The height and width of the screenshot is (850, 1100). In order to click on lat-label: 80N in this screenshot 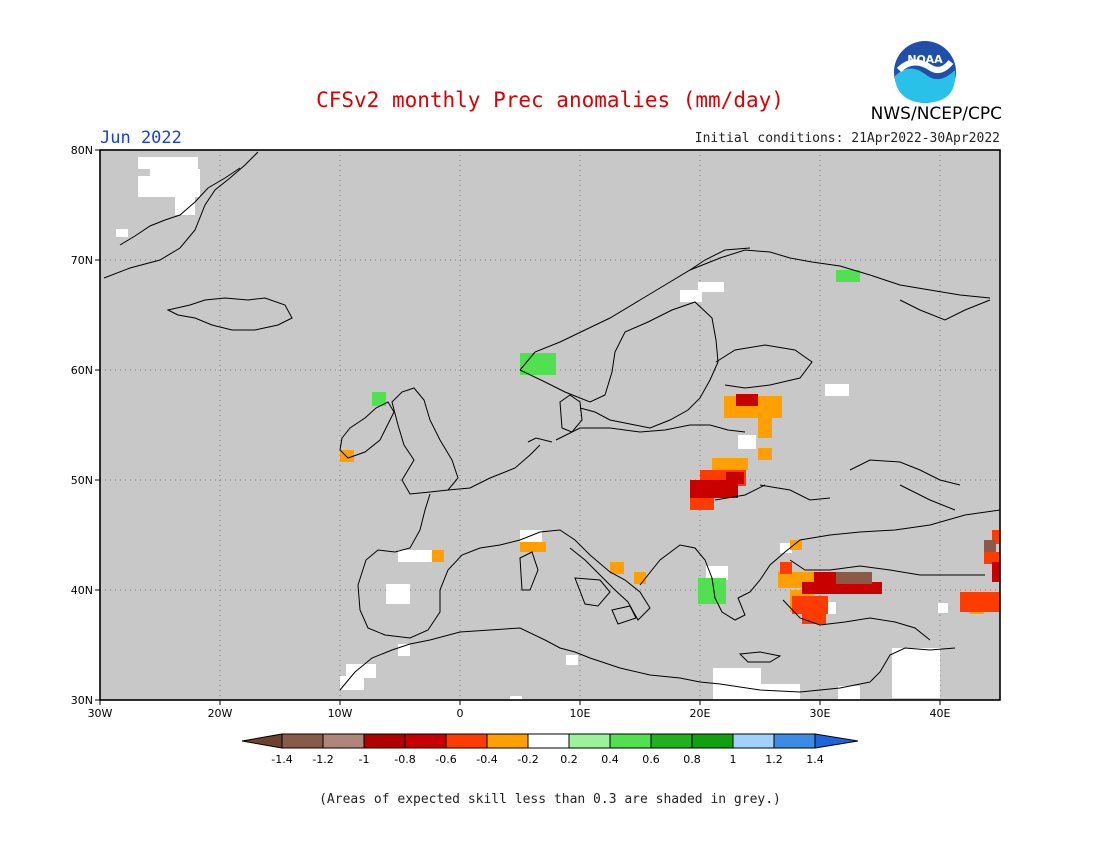, I will do `click(82, 150)`.